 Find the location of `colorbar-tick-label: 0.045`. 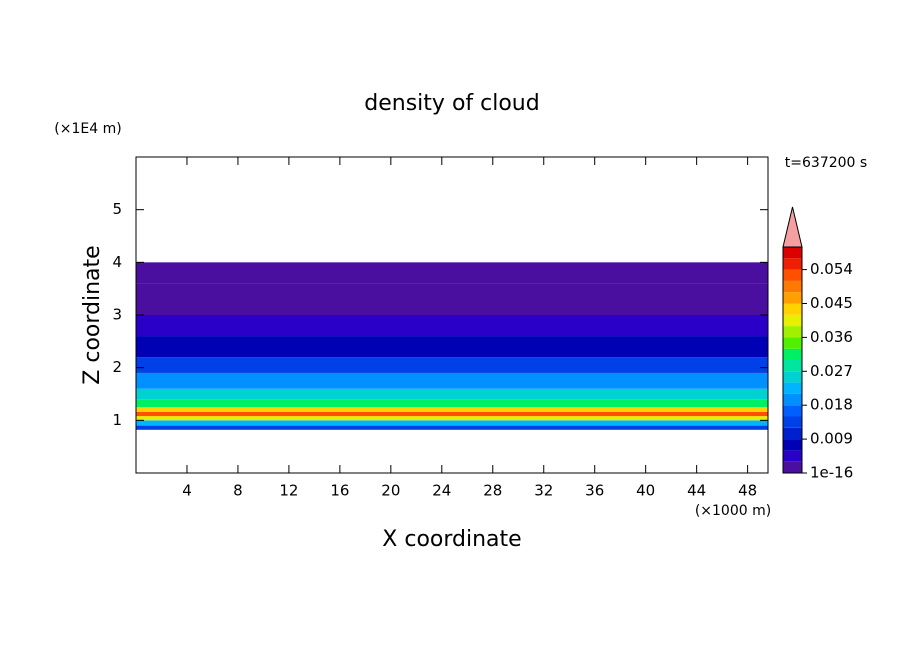

colorbar-tick-label: 0.045 is located at coordinates (831, 303).